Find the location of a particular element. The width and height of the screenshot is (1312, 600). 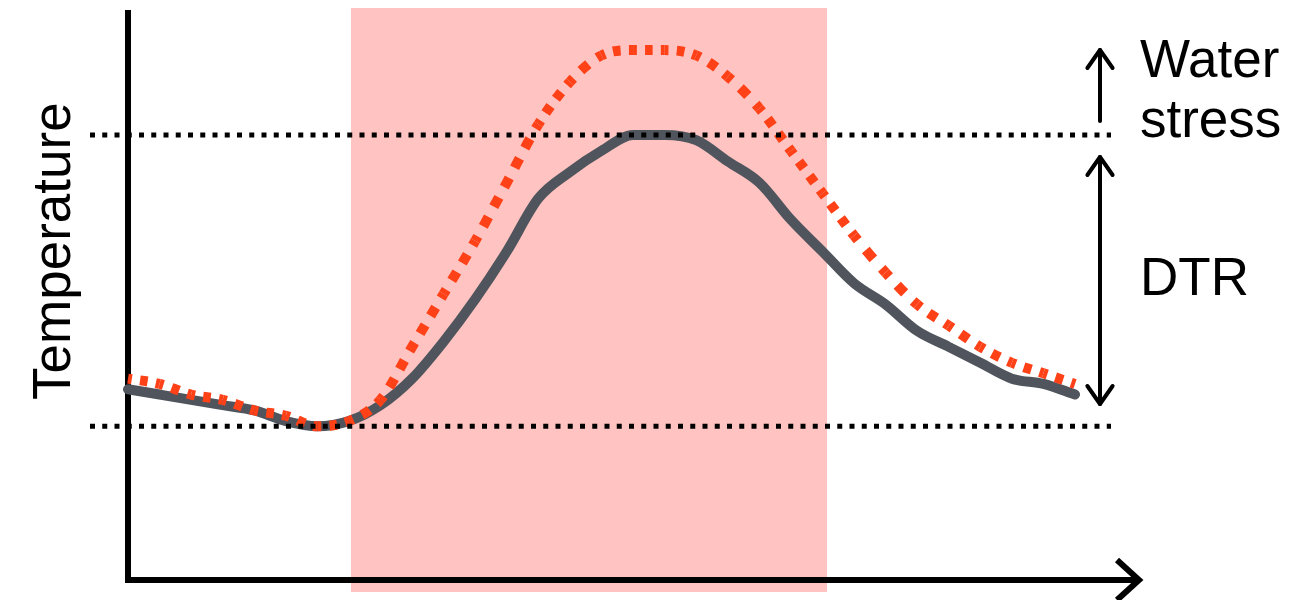

text: DTR is located at coordinates (1194, 277).